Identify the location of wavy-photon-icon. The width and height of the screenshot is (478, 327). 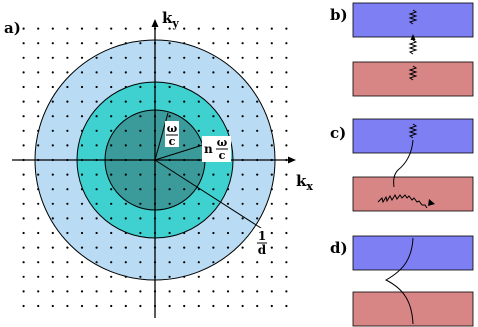
(402, 201).